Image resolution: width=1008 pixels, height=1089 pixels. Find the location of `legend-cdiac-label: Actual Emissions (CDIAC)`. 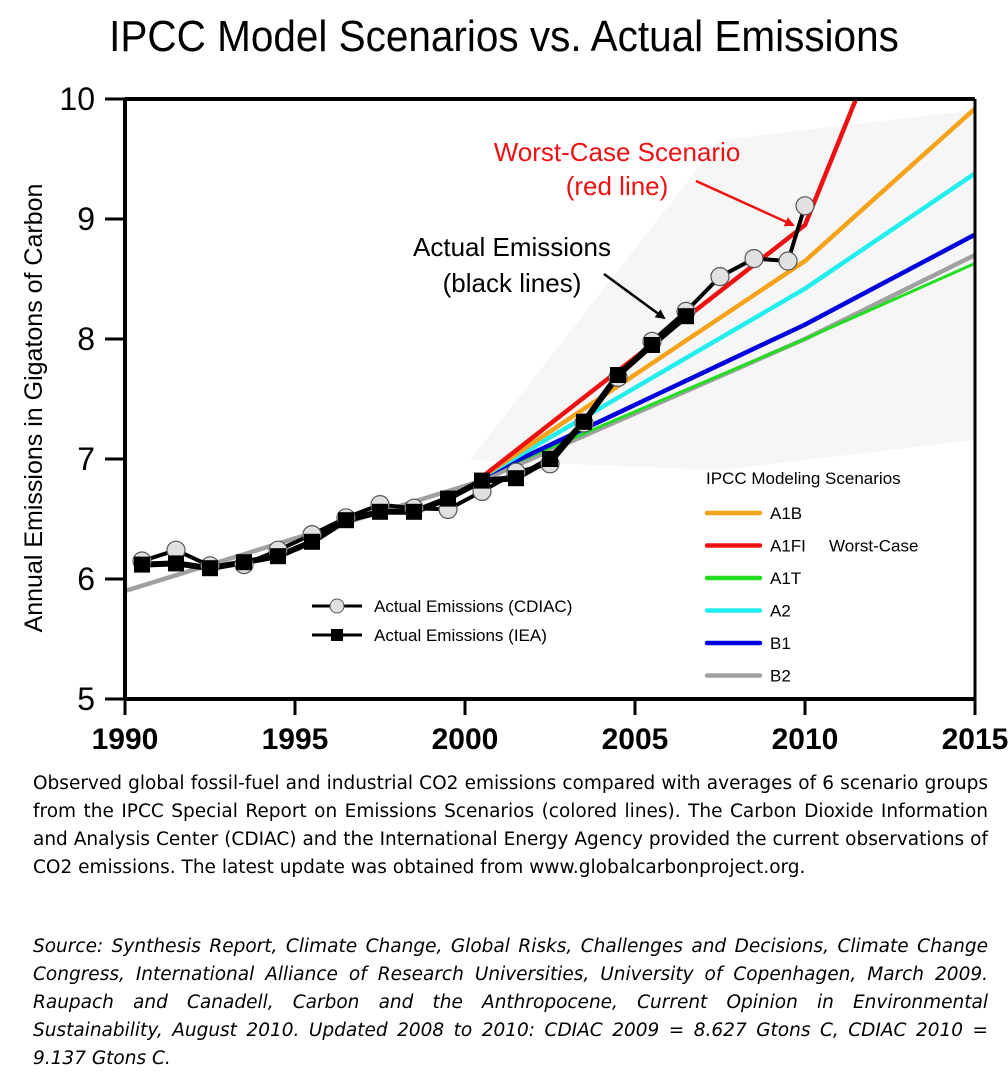

legend-cdiac-label: Actual Emissions (CDIAC) is located at coordinates (473, 606).